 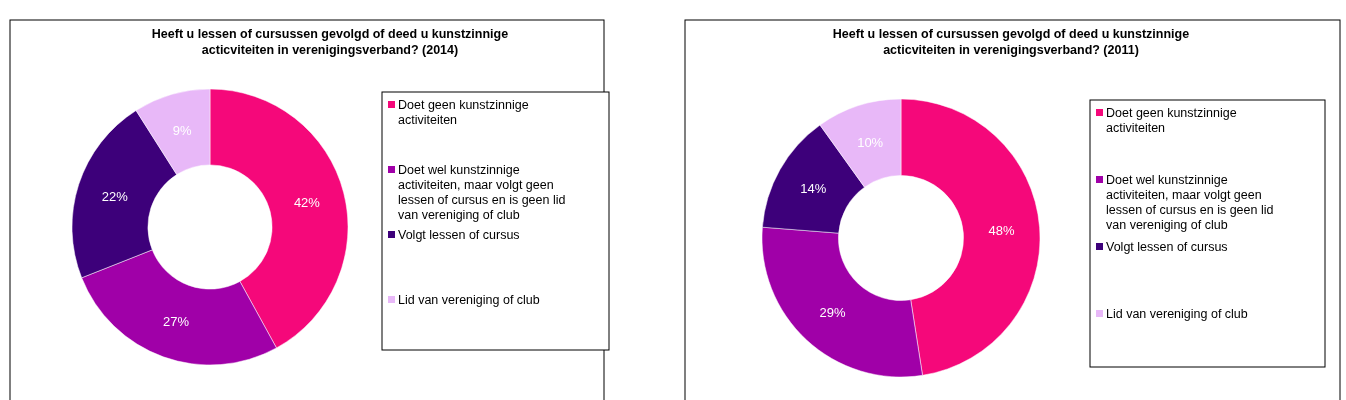 I want to click on chart-title: Heeft u lessen of cursussen gevolgd of deed u kunstzinnige acticviteiten in verenigingsverband? (2014), so click(x=330, y=42).